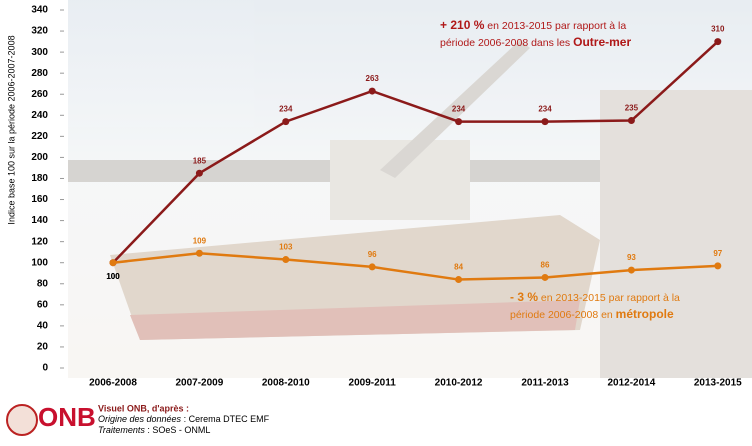 Image resolution: width=752 pixels, height=446 pixels. Describe the element at coordinates (39, 136) in the screenshot. I see `y-tick-label: 220` at that location.